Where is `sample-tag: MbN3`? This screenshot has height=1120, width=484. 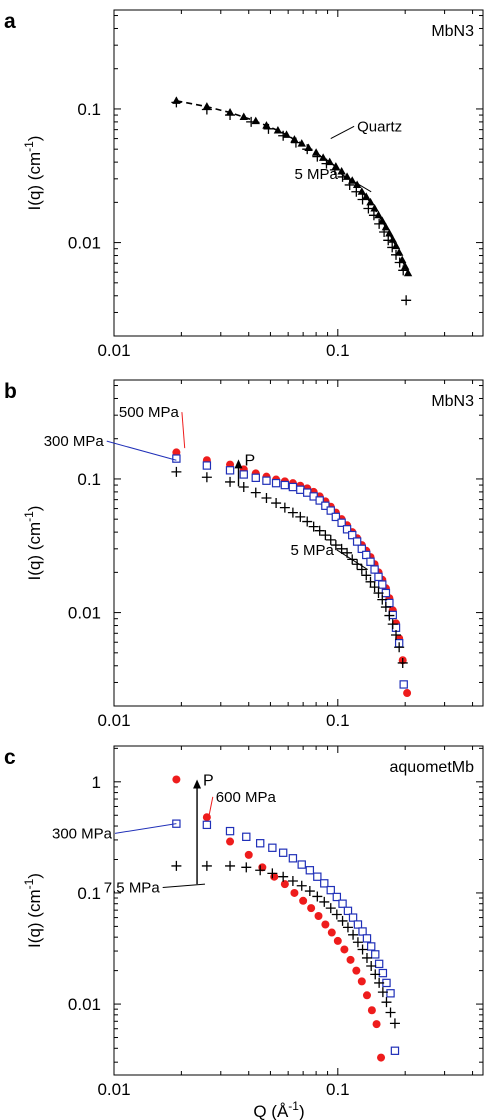 sample-tag: MbN3 is located at coordinates (452, 31).